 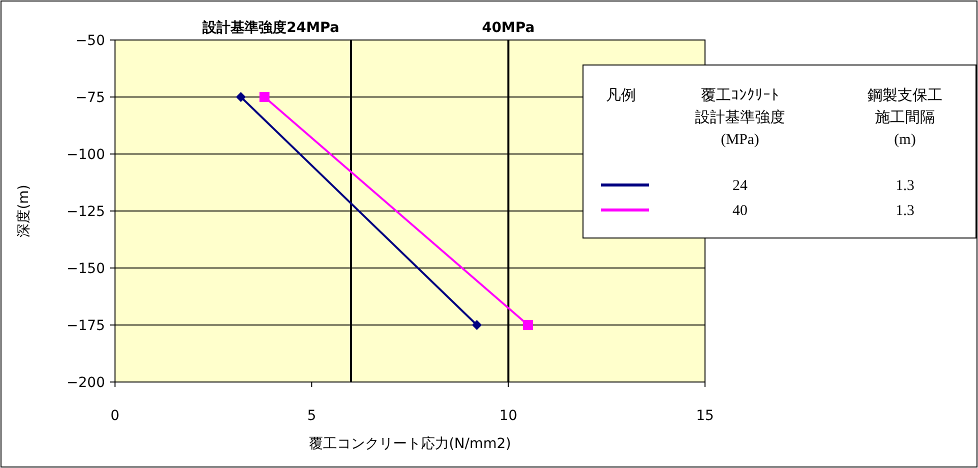 I want to click on y-tick-label: −50, so click(x=90, y=41).